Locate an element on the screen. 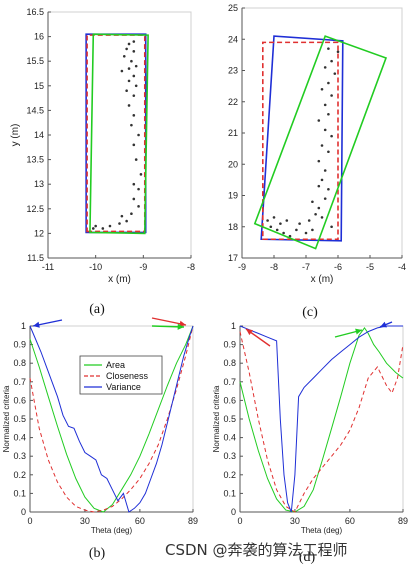 The width and height of the screenshot is (414, 567). y-axis-label: Normalized criteria is located at coordinates (216, 418).